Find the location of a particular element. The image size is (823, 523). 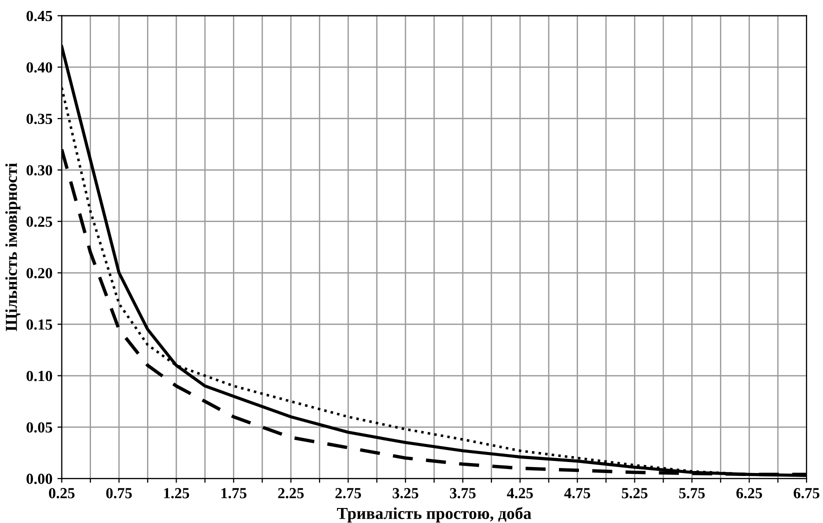

y-tick-label: 0.10 is located at coordinates (39, 376).